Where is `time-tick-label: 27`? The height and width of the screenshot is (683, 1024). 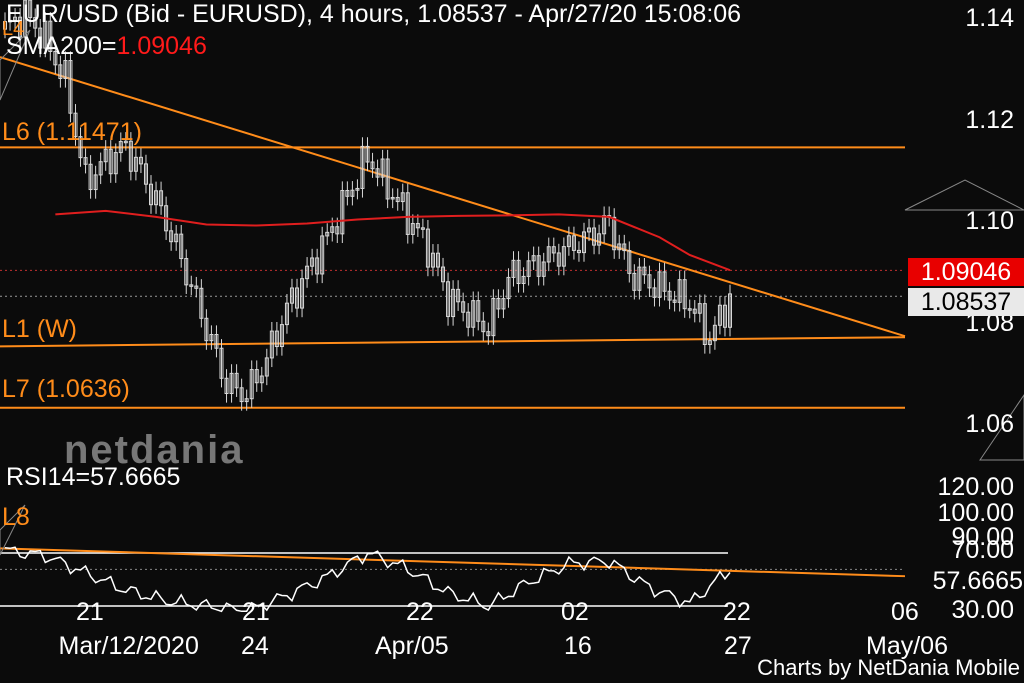 time-tick-label: 27 is located at coordinates (738, 646).